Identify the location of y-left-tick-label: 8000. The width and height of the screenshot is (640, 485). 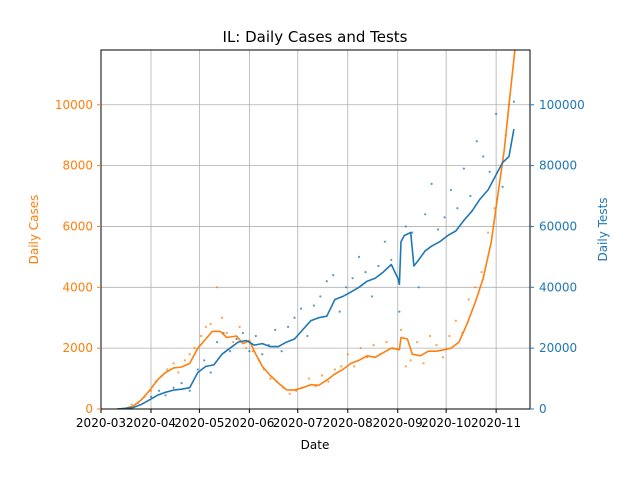
(77, 166).